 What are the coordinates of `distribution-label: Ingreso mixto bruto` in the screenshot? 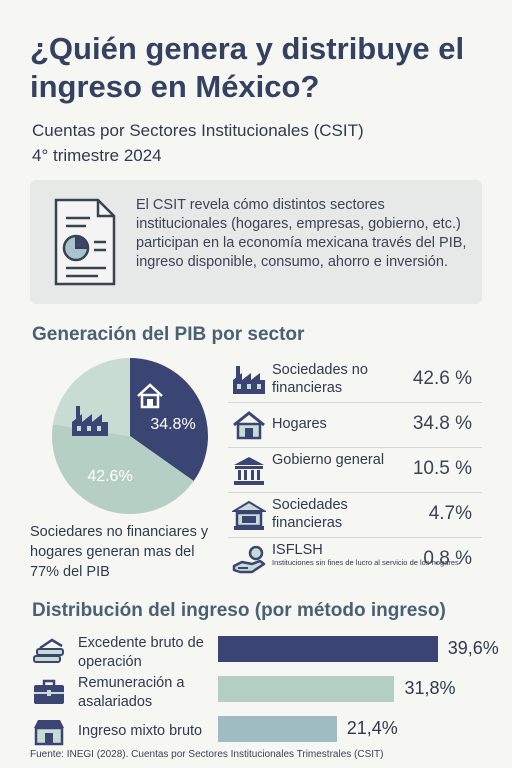 It's located at (140, 731).